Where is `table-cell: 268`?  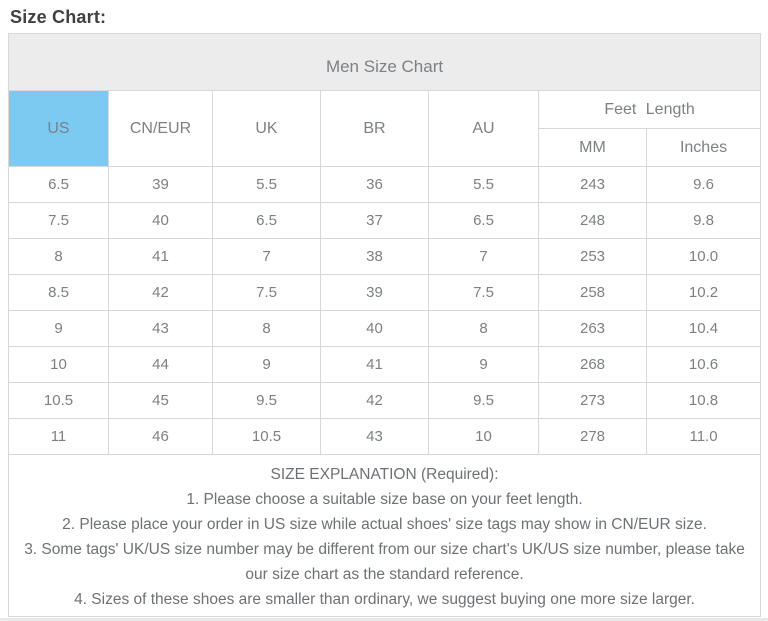
table-cell: 268 is located at coordinates (592, 364).